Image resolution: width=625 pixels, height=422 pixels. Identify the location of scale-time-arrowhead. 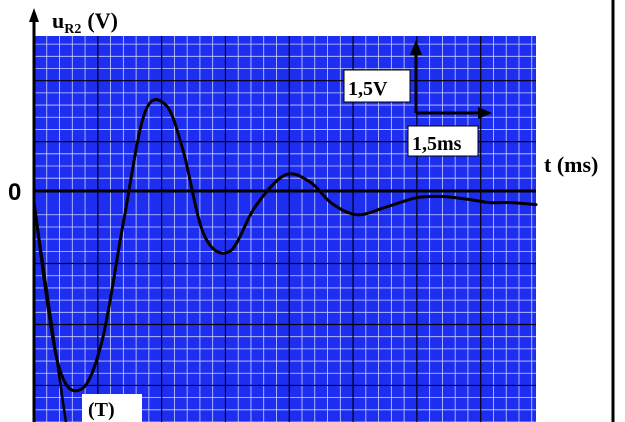
(485, 113).